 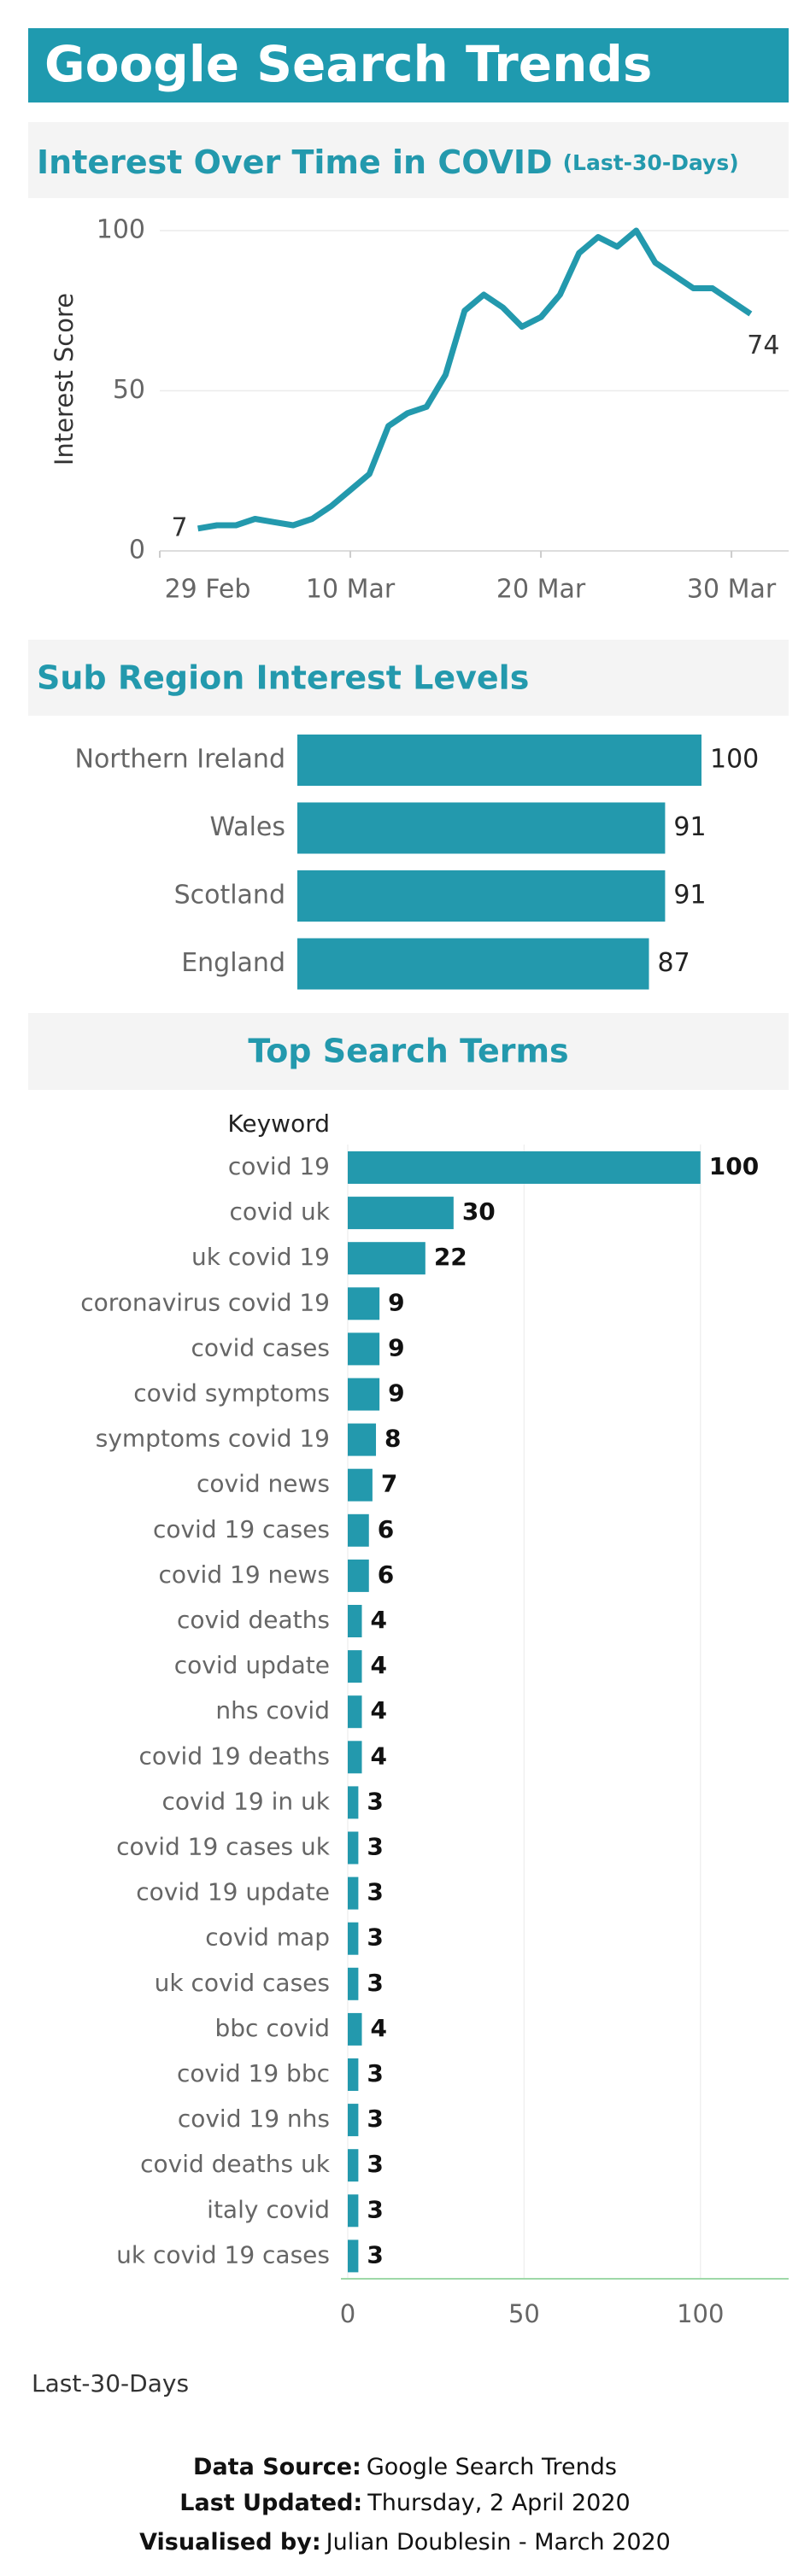 I want to click on bar-chart-title: Sub Region Interest Levels, so click(x=283, y=678).